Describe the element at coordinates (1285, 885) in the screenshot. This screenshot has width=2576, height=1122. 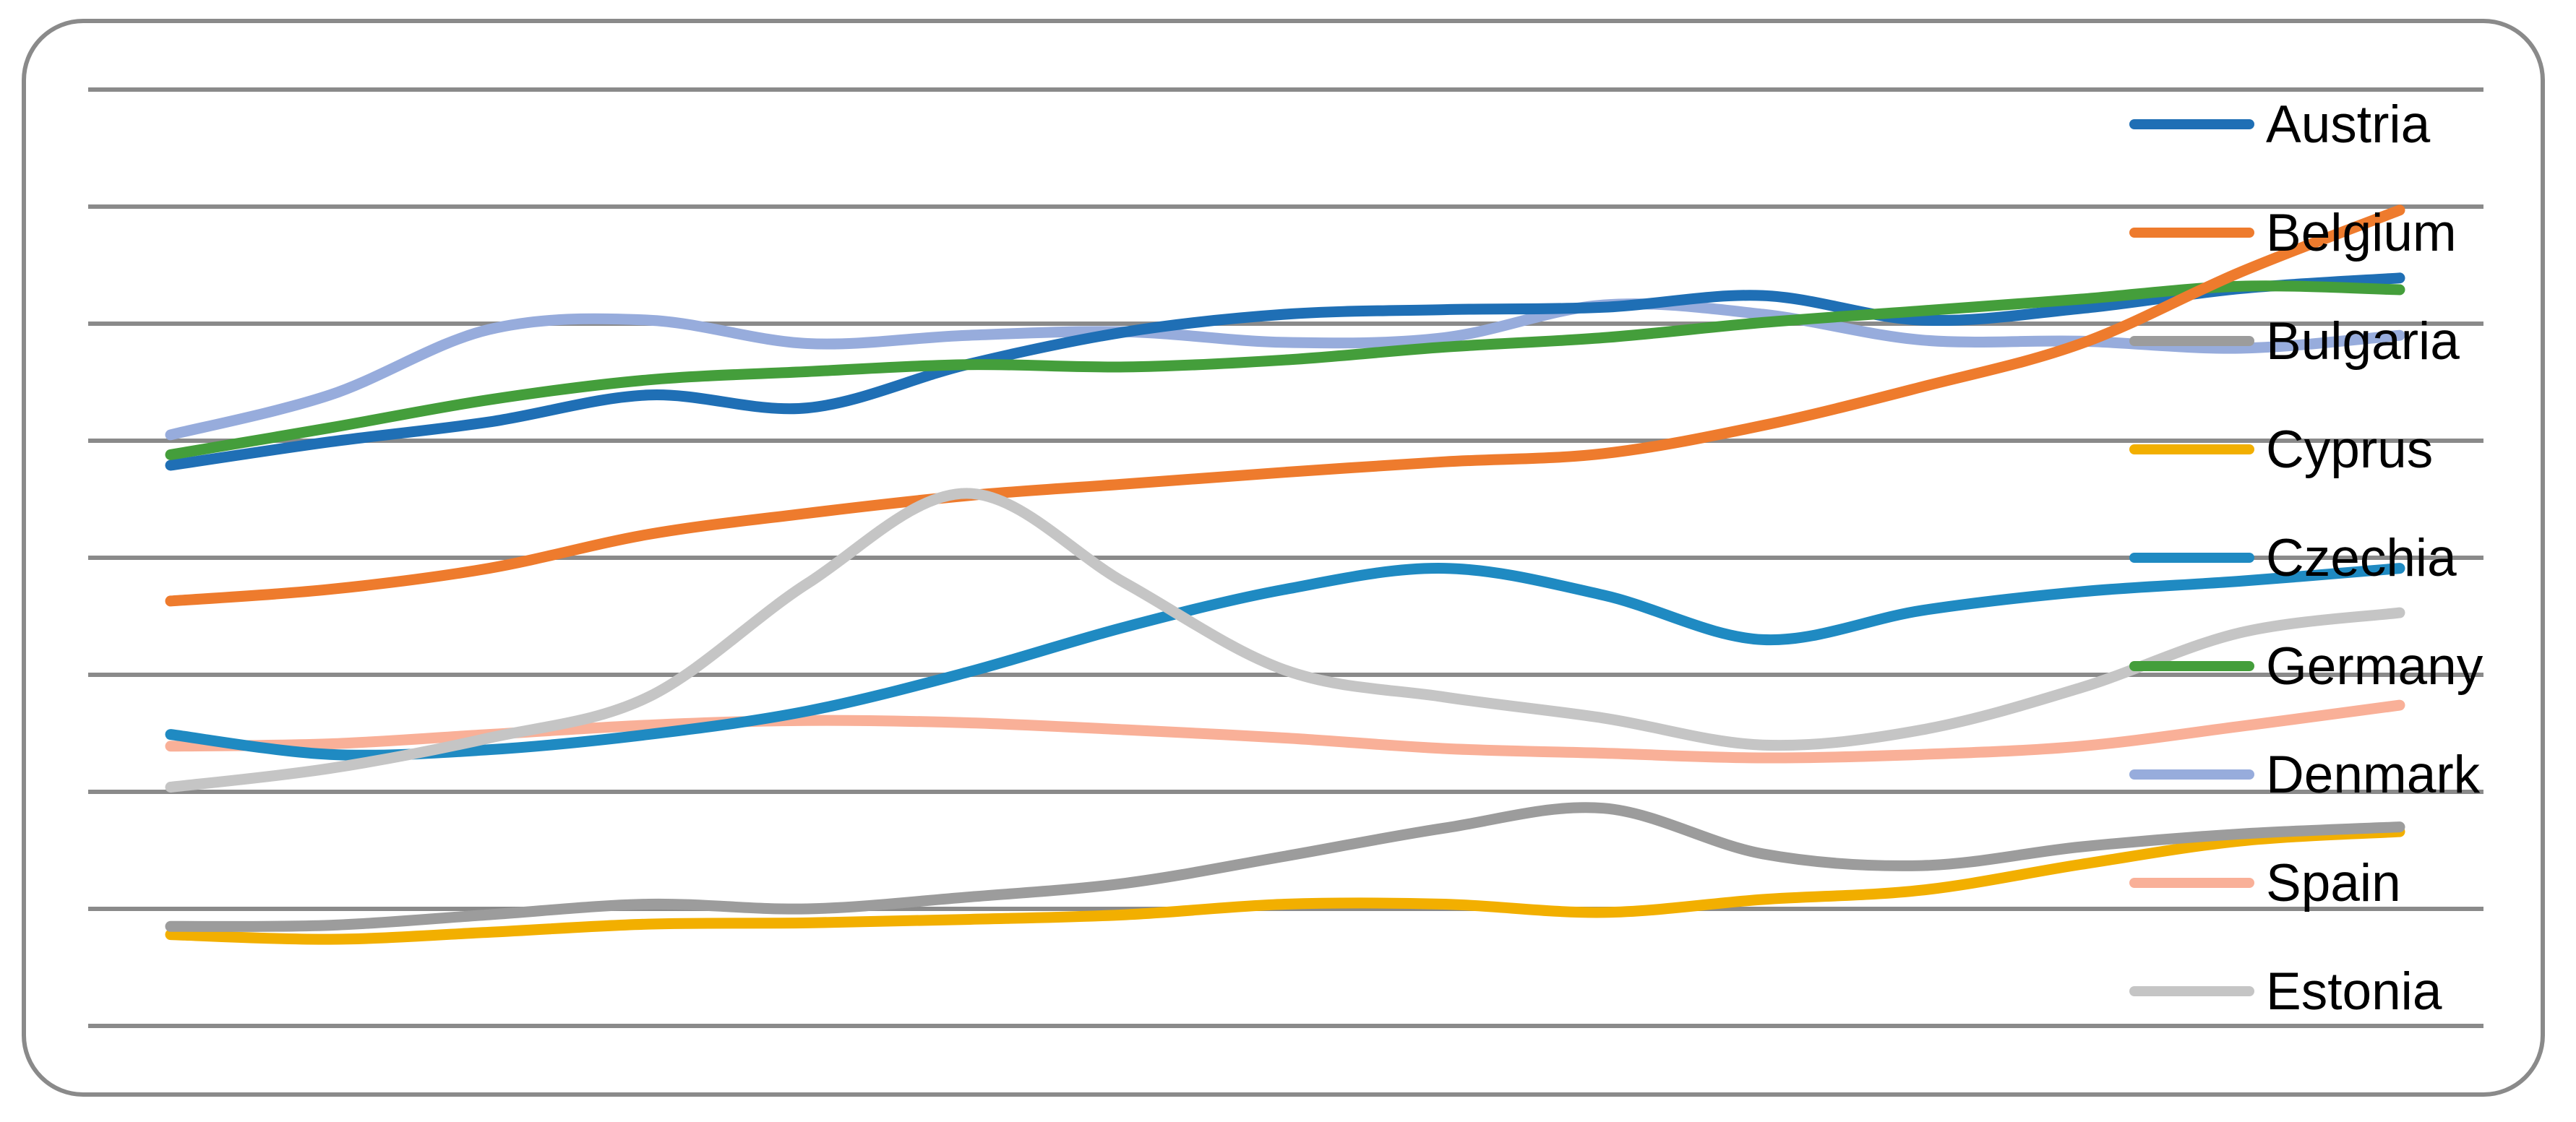
I see `line-cyprus` at that location.